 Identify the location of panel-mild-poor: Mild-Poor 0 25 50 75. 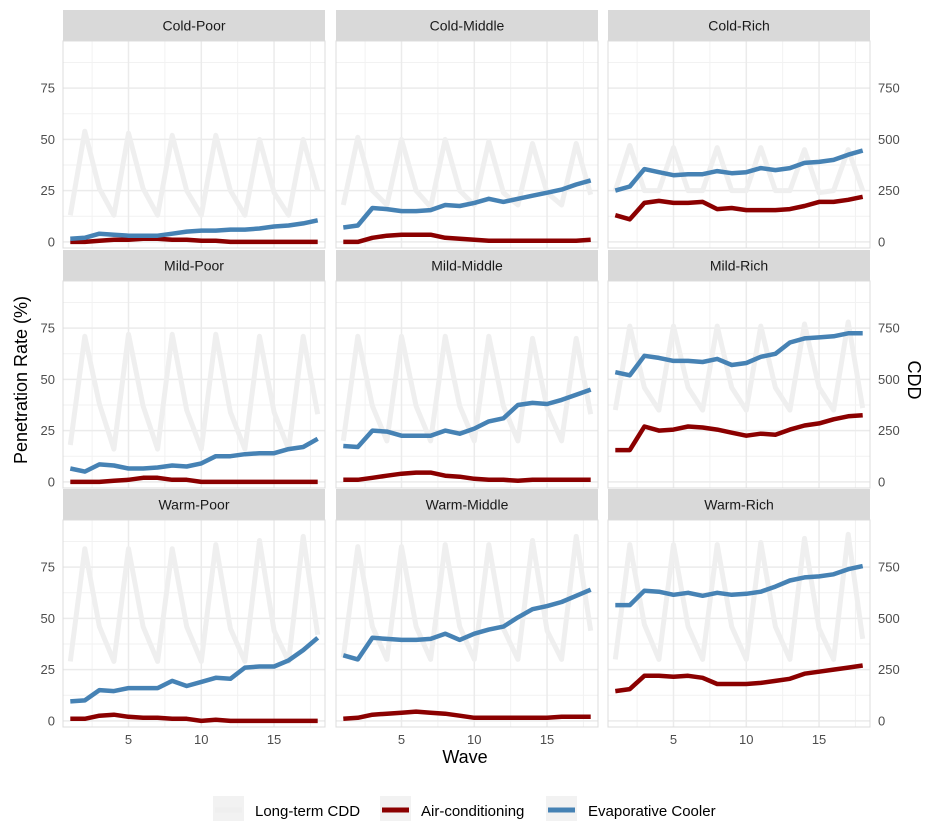
(183, 369).